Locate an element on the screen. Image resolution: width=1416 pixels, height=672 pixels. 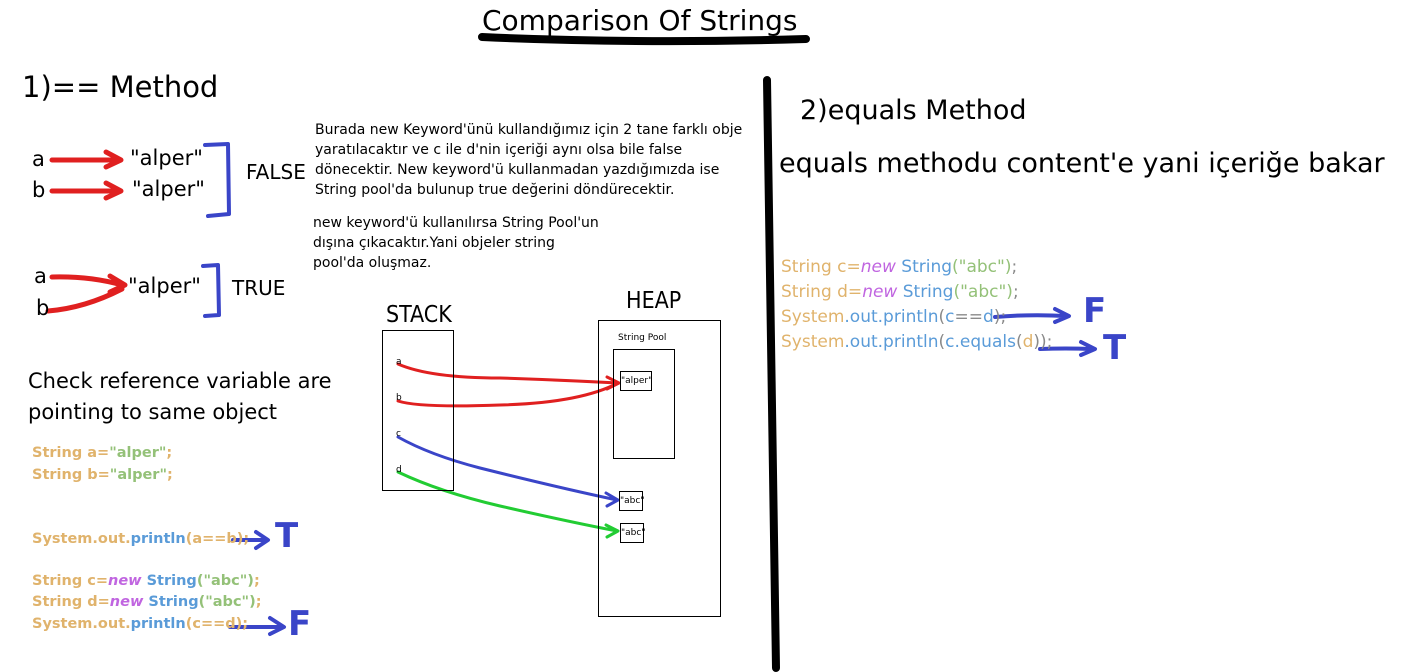
out: .out is located at coordinates (861, 317).